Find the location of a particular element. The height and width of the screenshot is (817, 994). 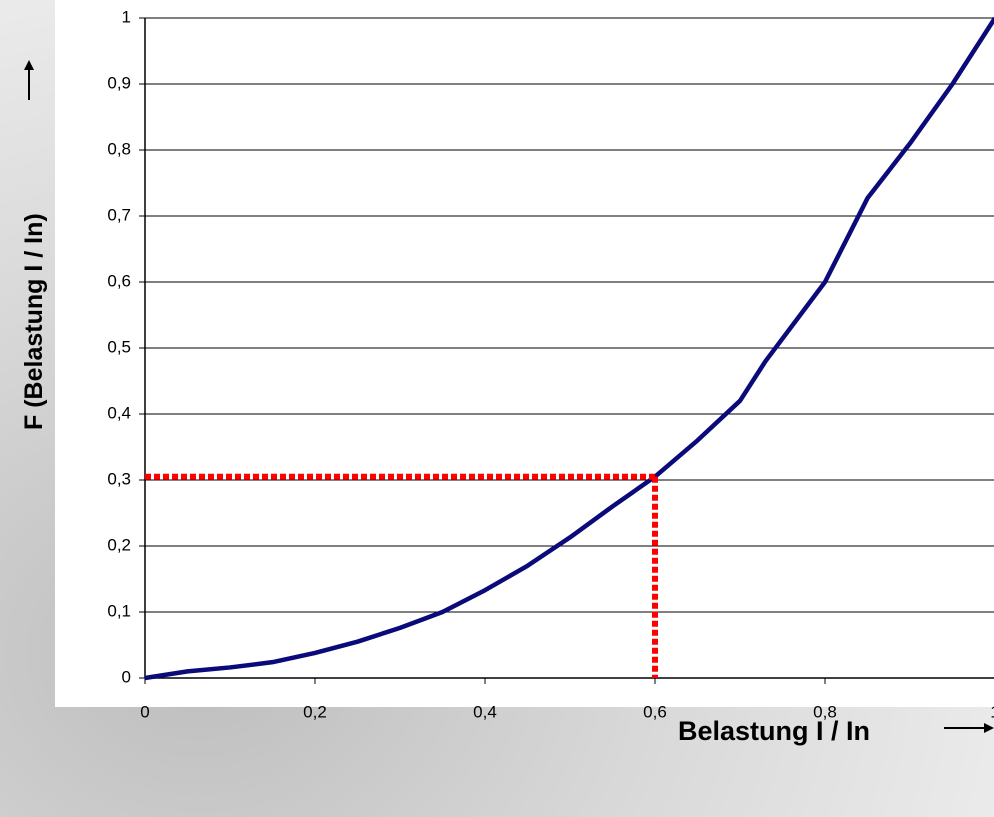

y-tick-label: 0,2 is located at coordinates (119, 544).